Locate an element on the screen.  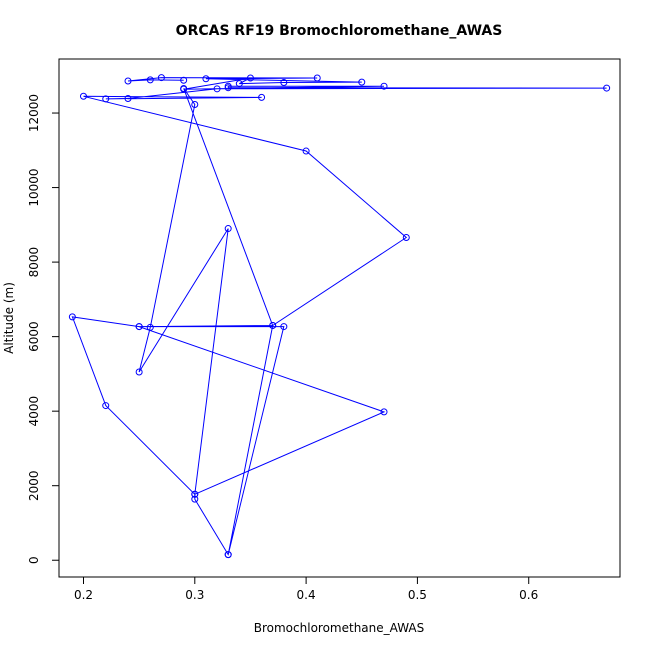
y-tick-label: 0 is located at coordinates (34, 560).